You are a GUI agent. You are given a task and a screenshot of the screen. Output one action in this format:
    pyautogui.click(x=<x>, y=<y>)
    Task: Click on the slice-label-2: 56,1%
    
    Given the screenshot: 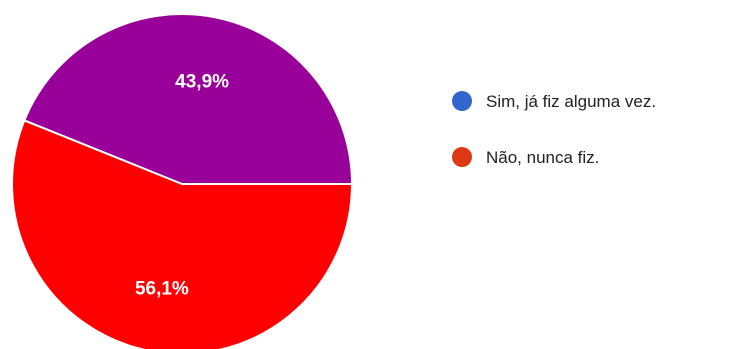 What is the action you would take?
    pyautogui.click(x=162, y=289)
    